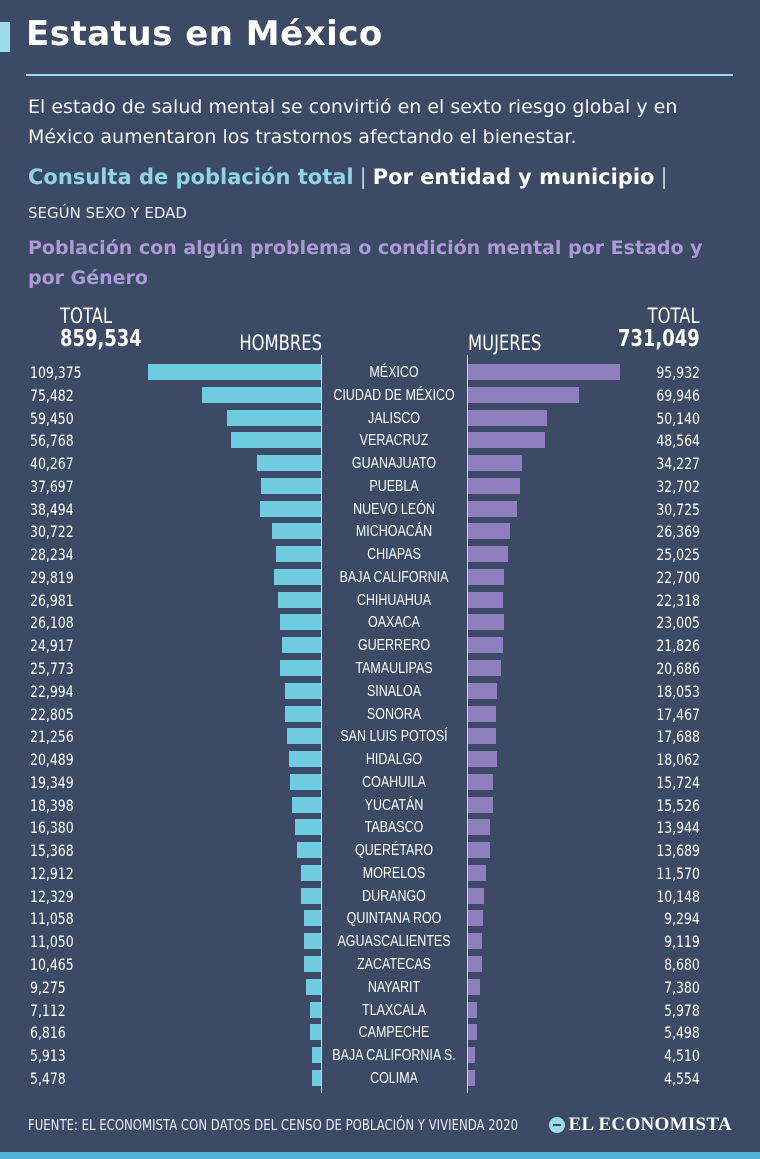 Image resolution: width=760 pixels, height=1159 pixels. What do you see at coordinates (678, 714) in the screenshot?
I see `women-value-label: 17,467` at bounding box center [678, 714].